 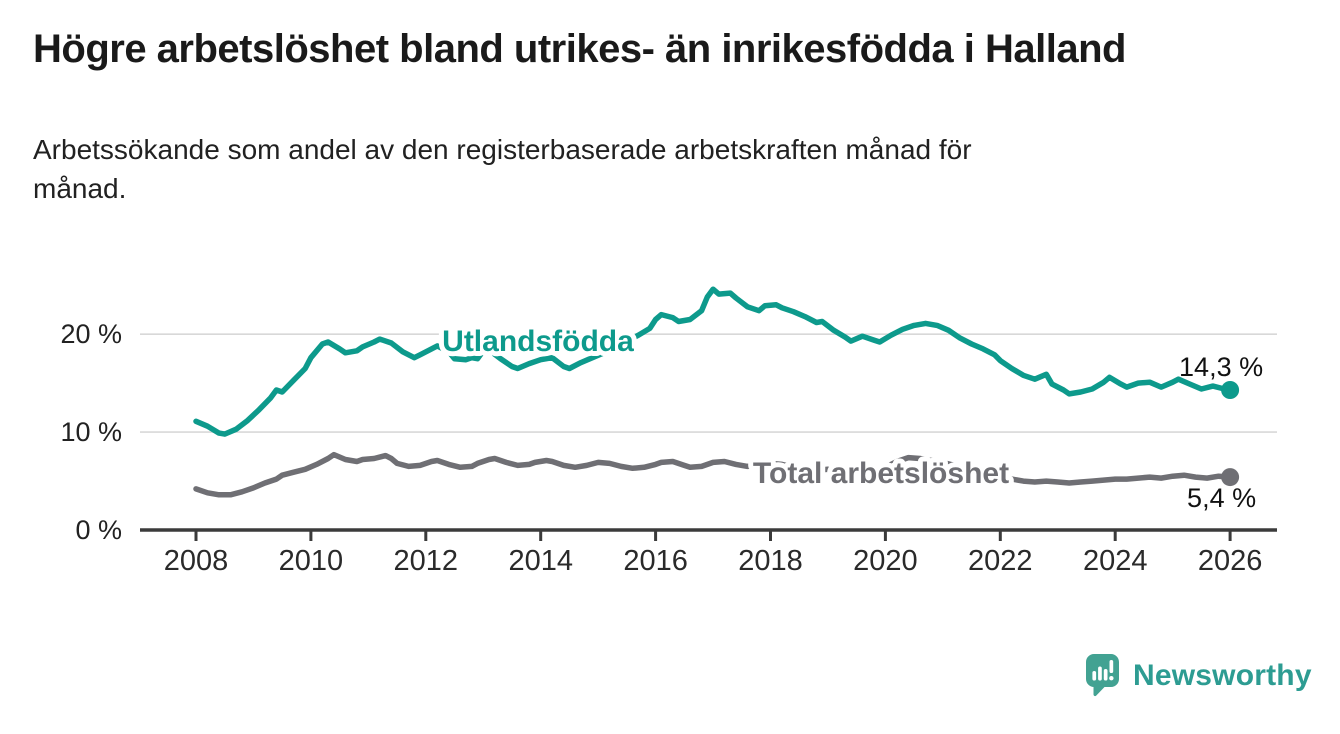 I want to click on x-tick-label: 2010, so click(x=311, y=561).